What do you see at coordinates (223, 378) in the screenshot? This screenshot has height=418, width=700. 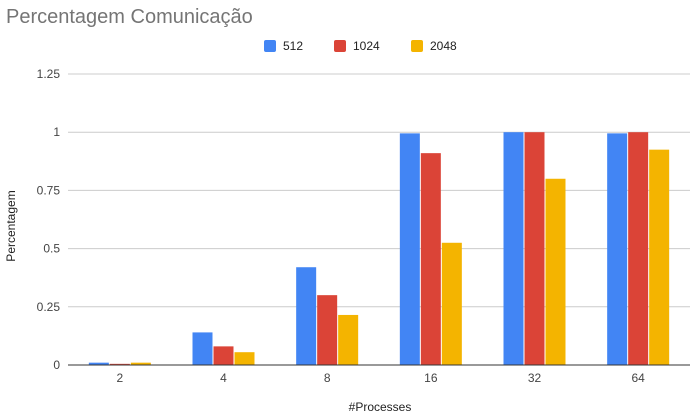 I see `x-tick-label: 4` at bounding box center [223, 378].